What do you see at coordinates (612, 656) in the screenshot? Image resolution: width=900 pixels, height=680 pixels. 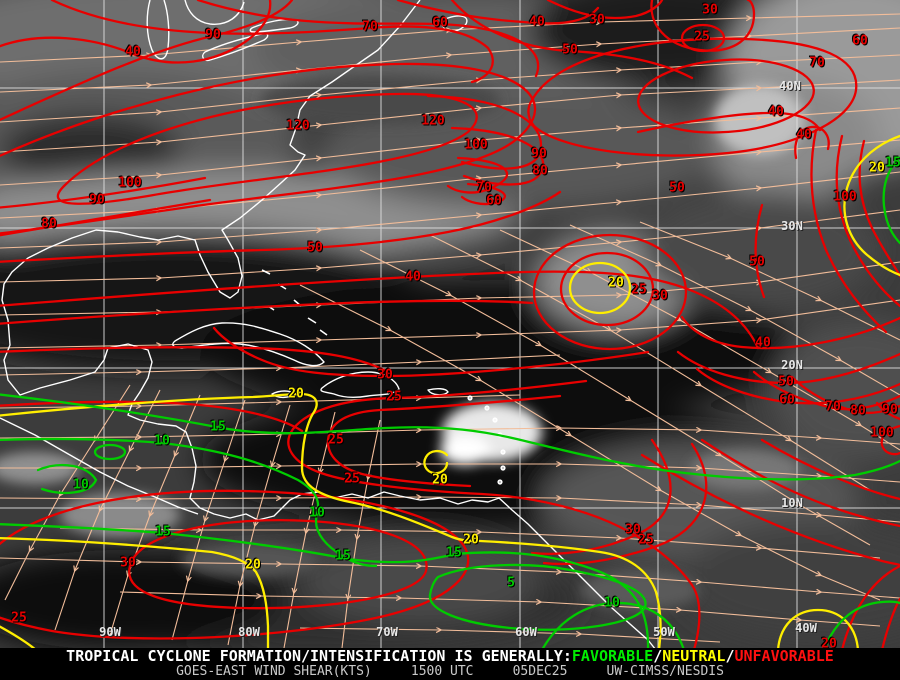 I see `legend-favorable: FAVORABLE` at bounding box center [612, 656].